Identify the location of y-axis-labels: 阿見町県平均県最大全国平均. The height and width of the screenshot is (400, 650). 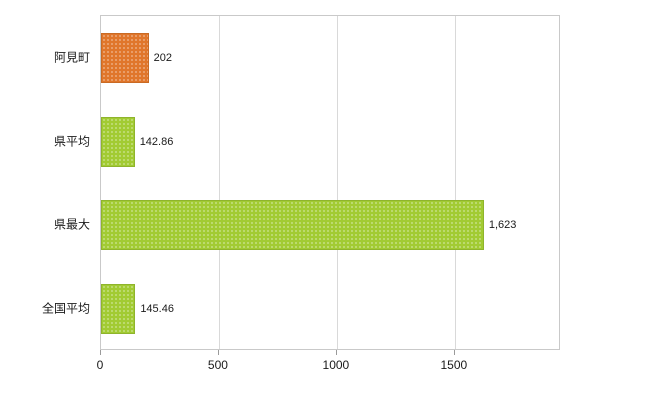
(47, 182).